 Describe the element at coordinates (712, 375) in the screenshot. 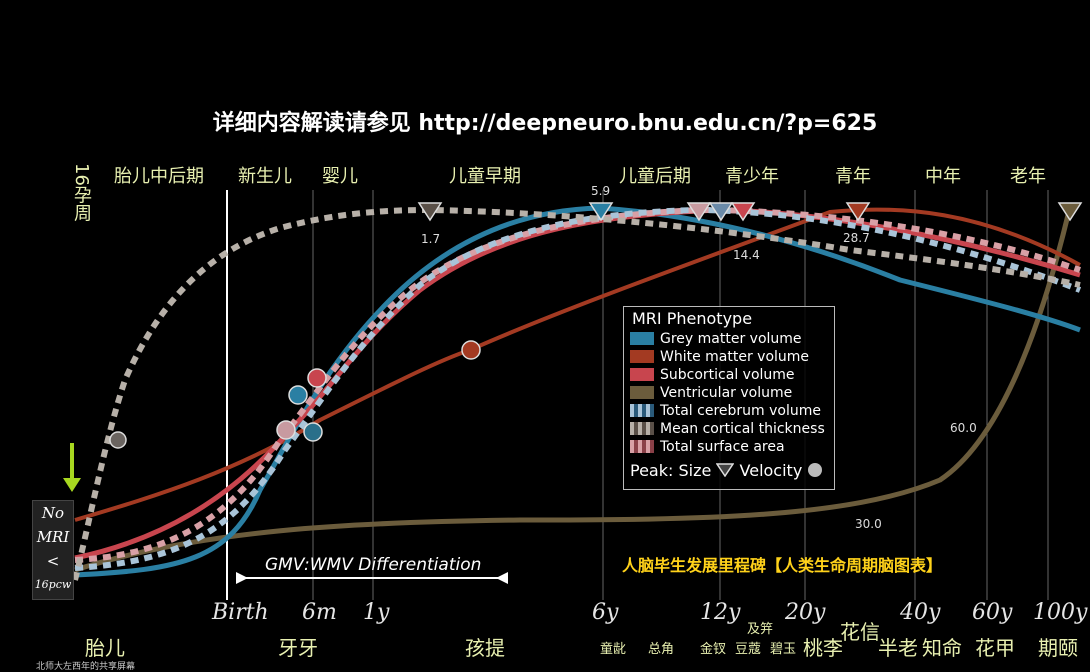

I see `legend-item: Subcortical volume` at that location.